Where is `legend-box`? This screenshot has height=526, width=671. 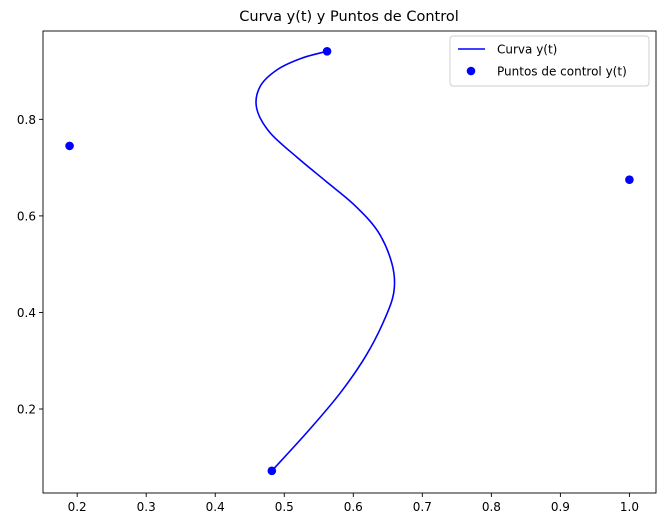 legend-box is located at coordinates (549, 61).